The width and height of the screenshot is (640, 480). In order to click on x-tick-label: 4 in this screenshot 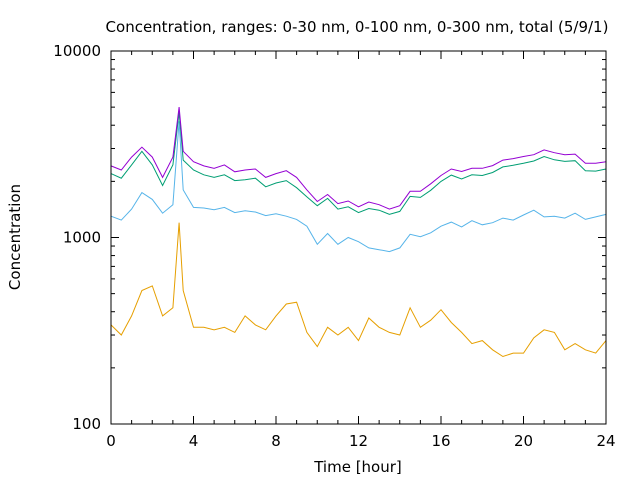, I will do `click(194, 441)`.